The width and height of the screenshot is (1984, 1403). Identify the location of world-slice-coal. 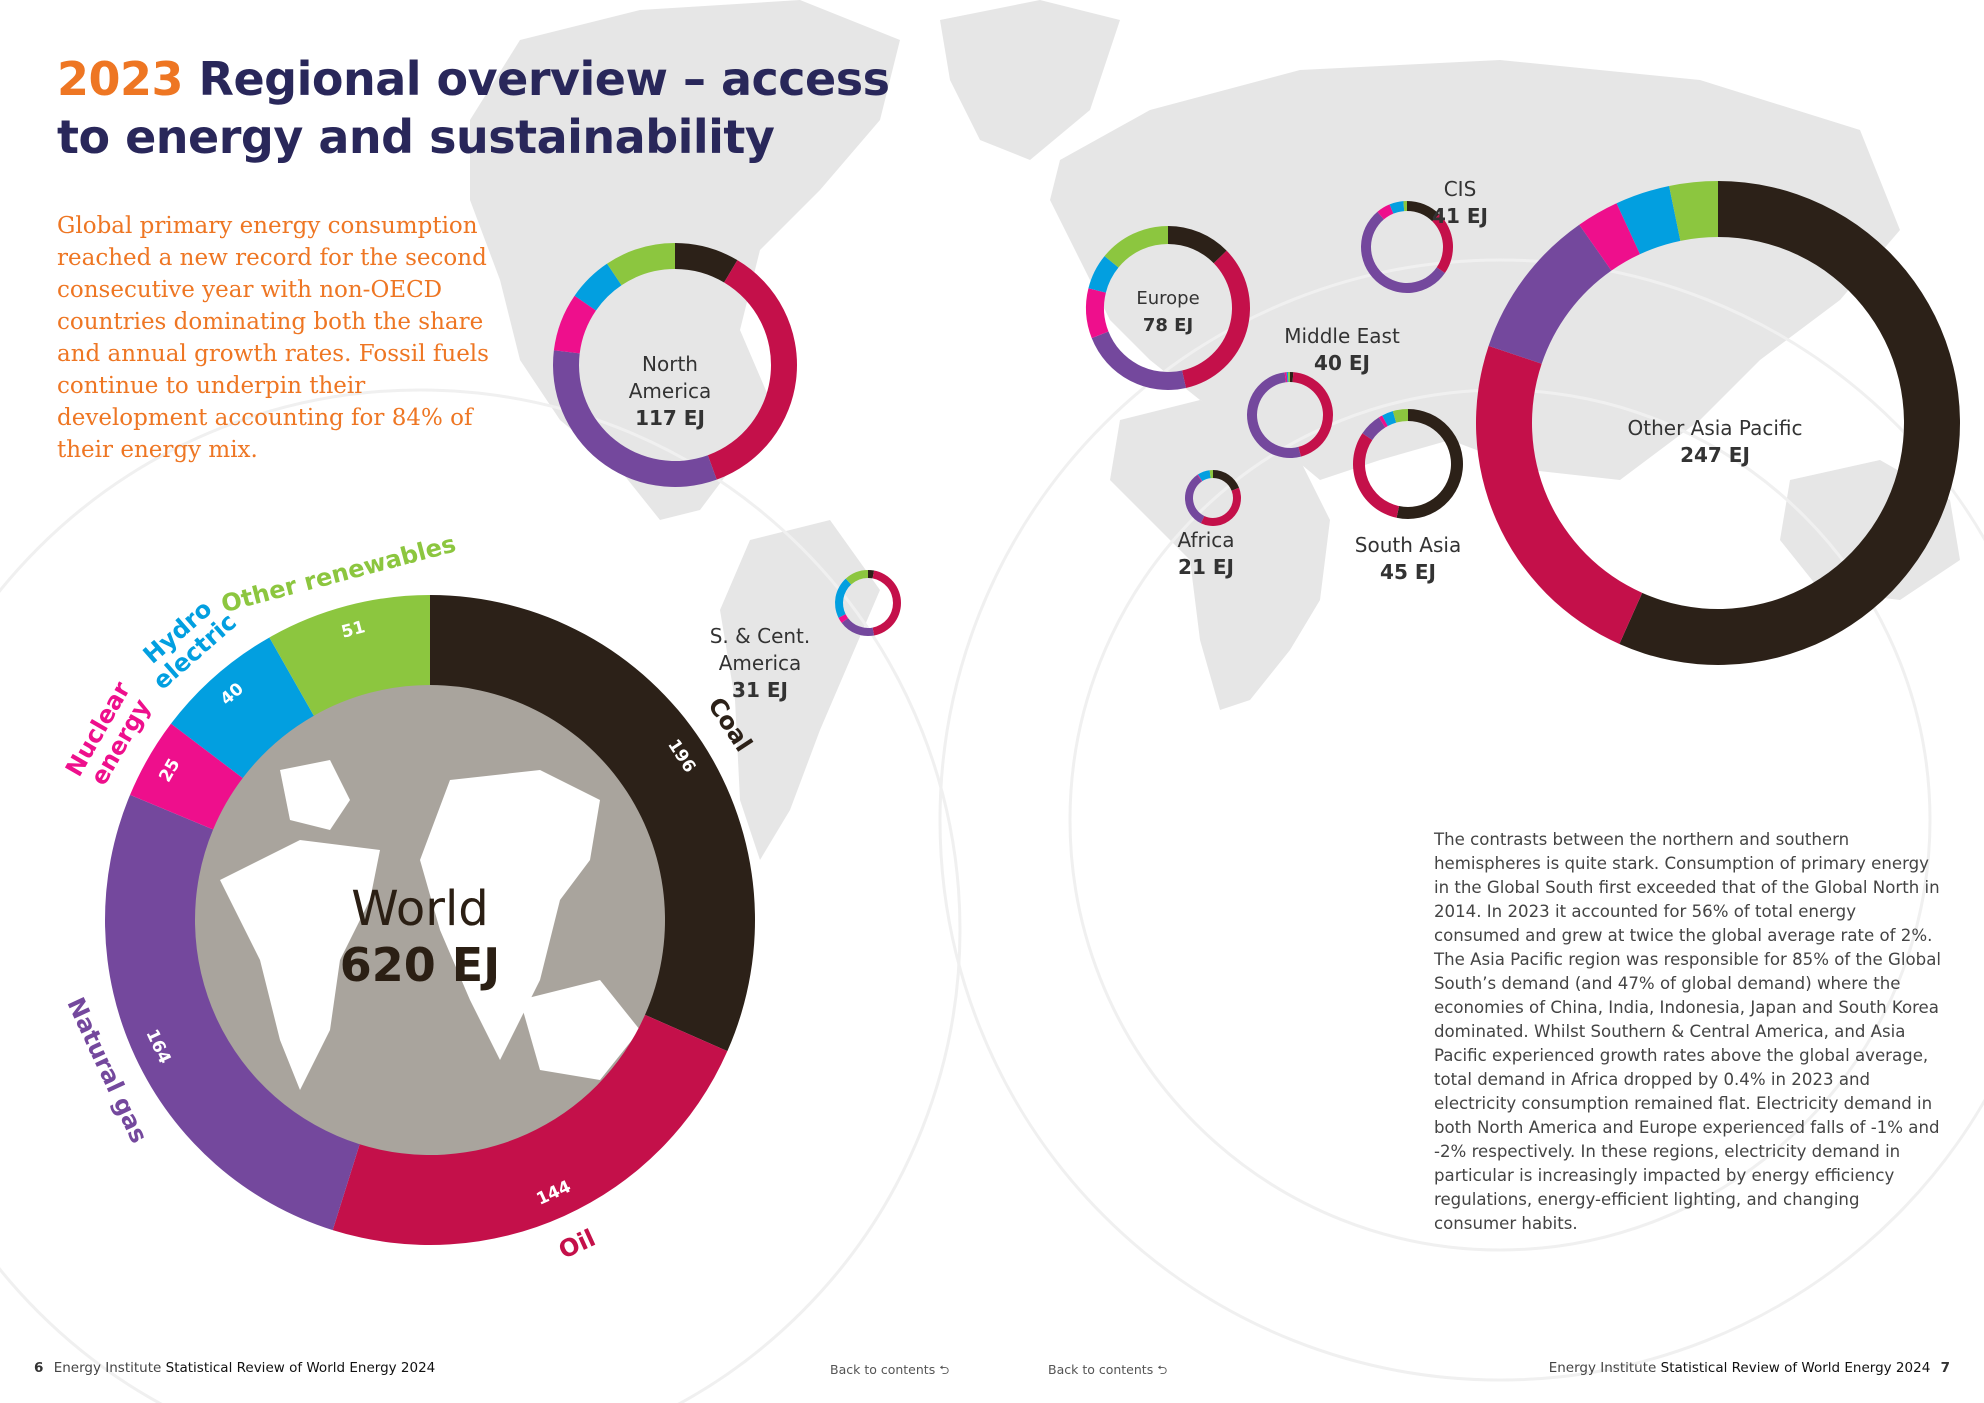
(592, 823).